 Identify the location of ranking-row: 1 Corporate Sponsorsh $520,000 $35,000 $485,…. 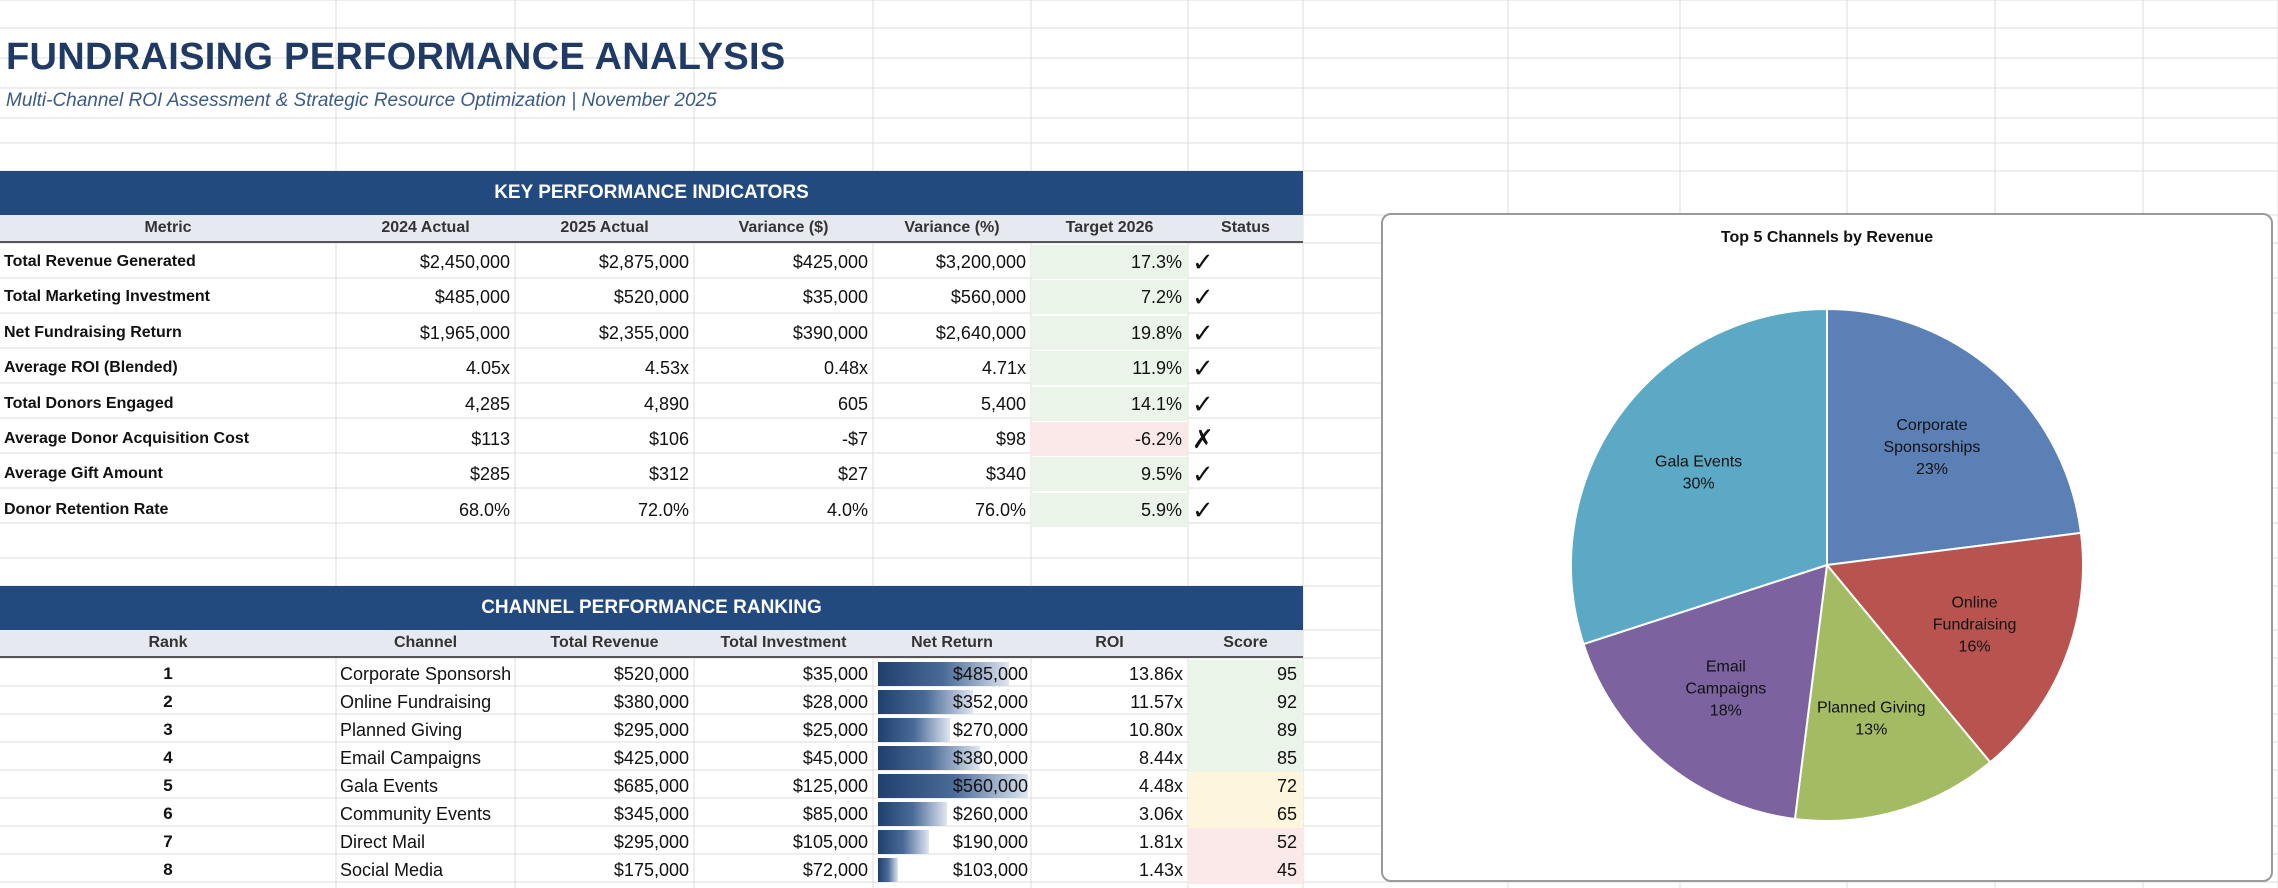
(651, 674).